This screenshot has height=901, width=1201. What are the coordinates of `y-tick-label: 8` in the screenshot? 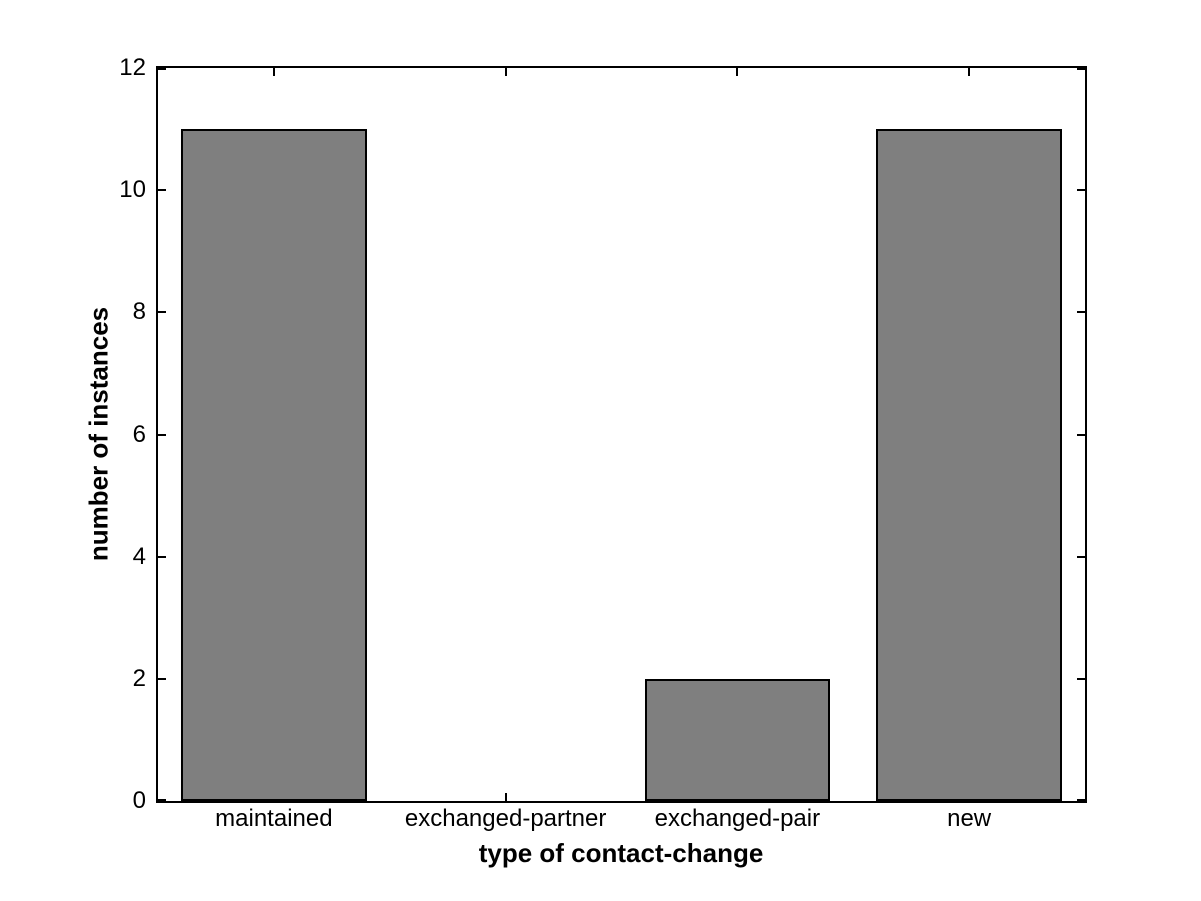 It's located at (139, 312).